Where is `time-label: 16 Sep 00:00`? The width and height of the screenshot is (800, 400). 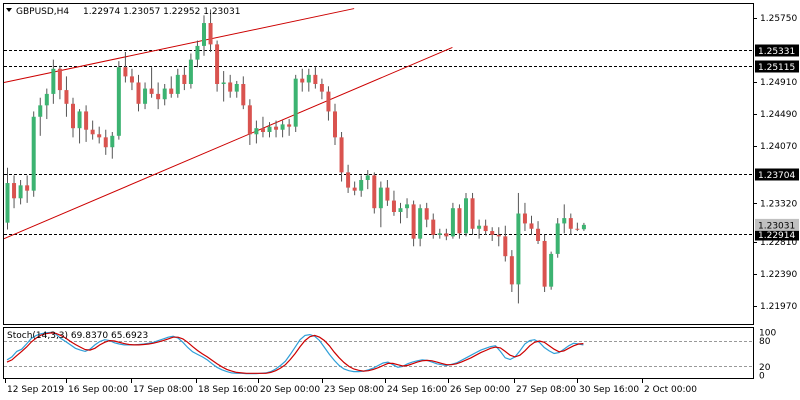 time-label: 16 Sep 00:00 is located at coordinates (98, 390).